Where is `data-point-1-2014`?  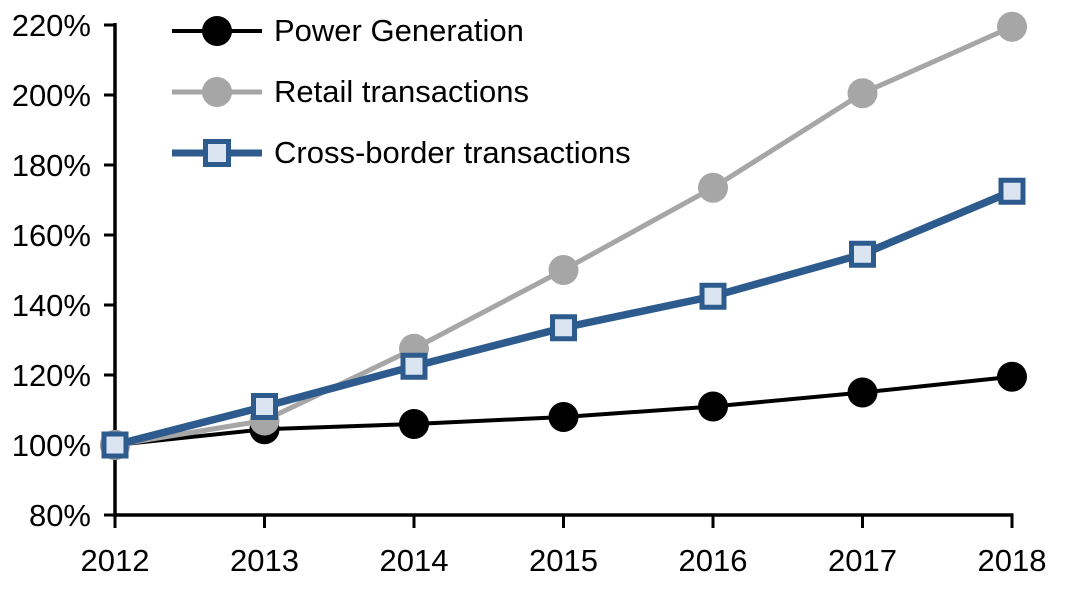 data-point-1-2014 is located at coordinates (414, 424).